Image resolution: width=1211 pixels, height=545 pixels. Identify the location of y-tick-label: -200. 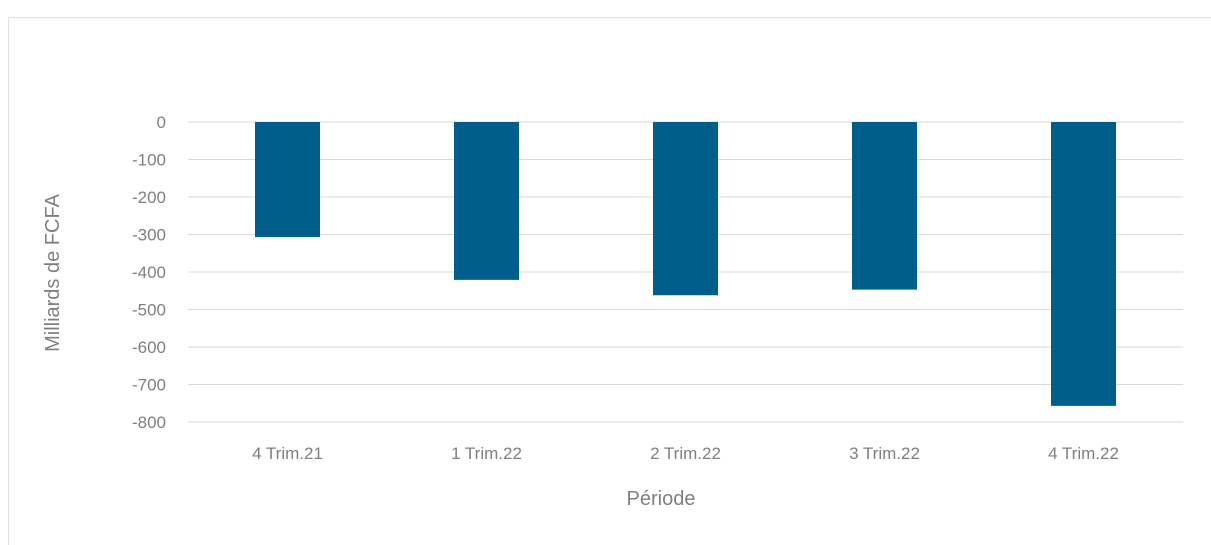
(149, 197).